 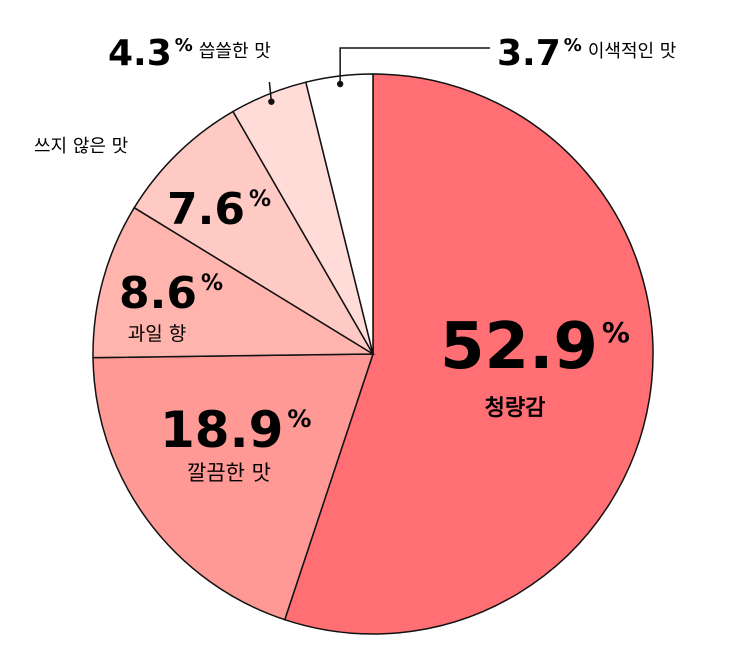 I want to click on slice-label-group-6: 3.7% 이색적인 맛, so click(x=586, y=53).